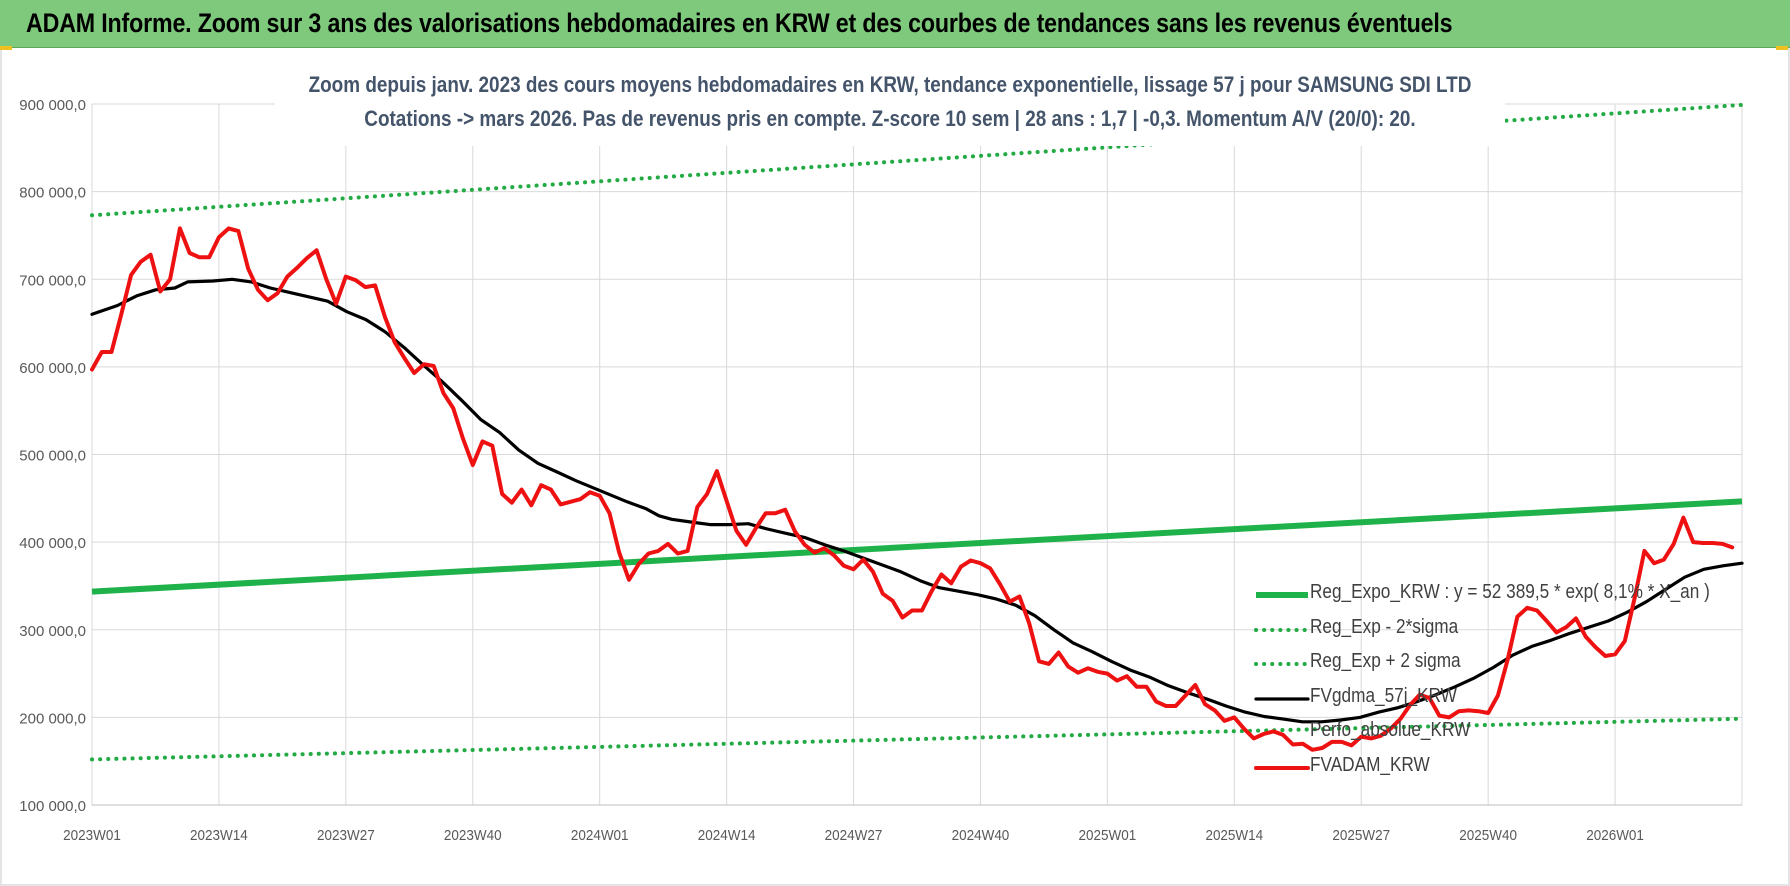  Describe the element at coordinates (52, 280) in the screenshot. I see `y-tick-label: 700 000,0` at that location.